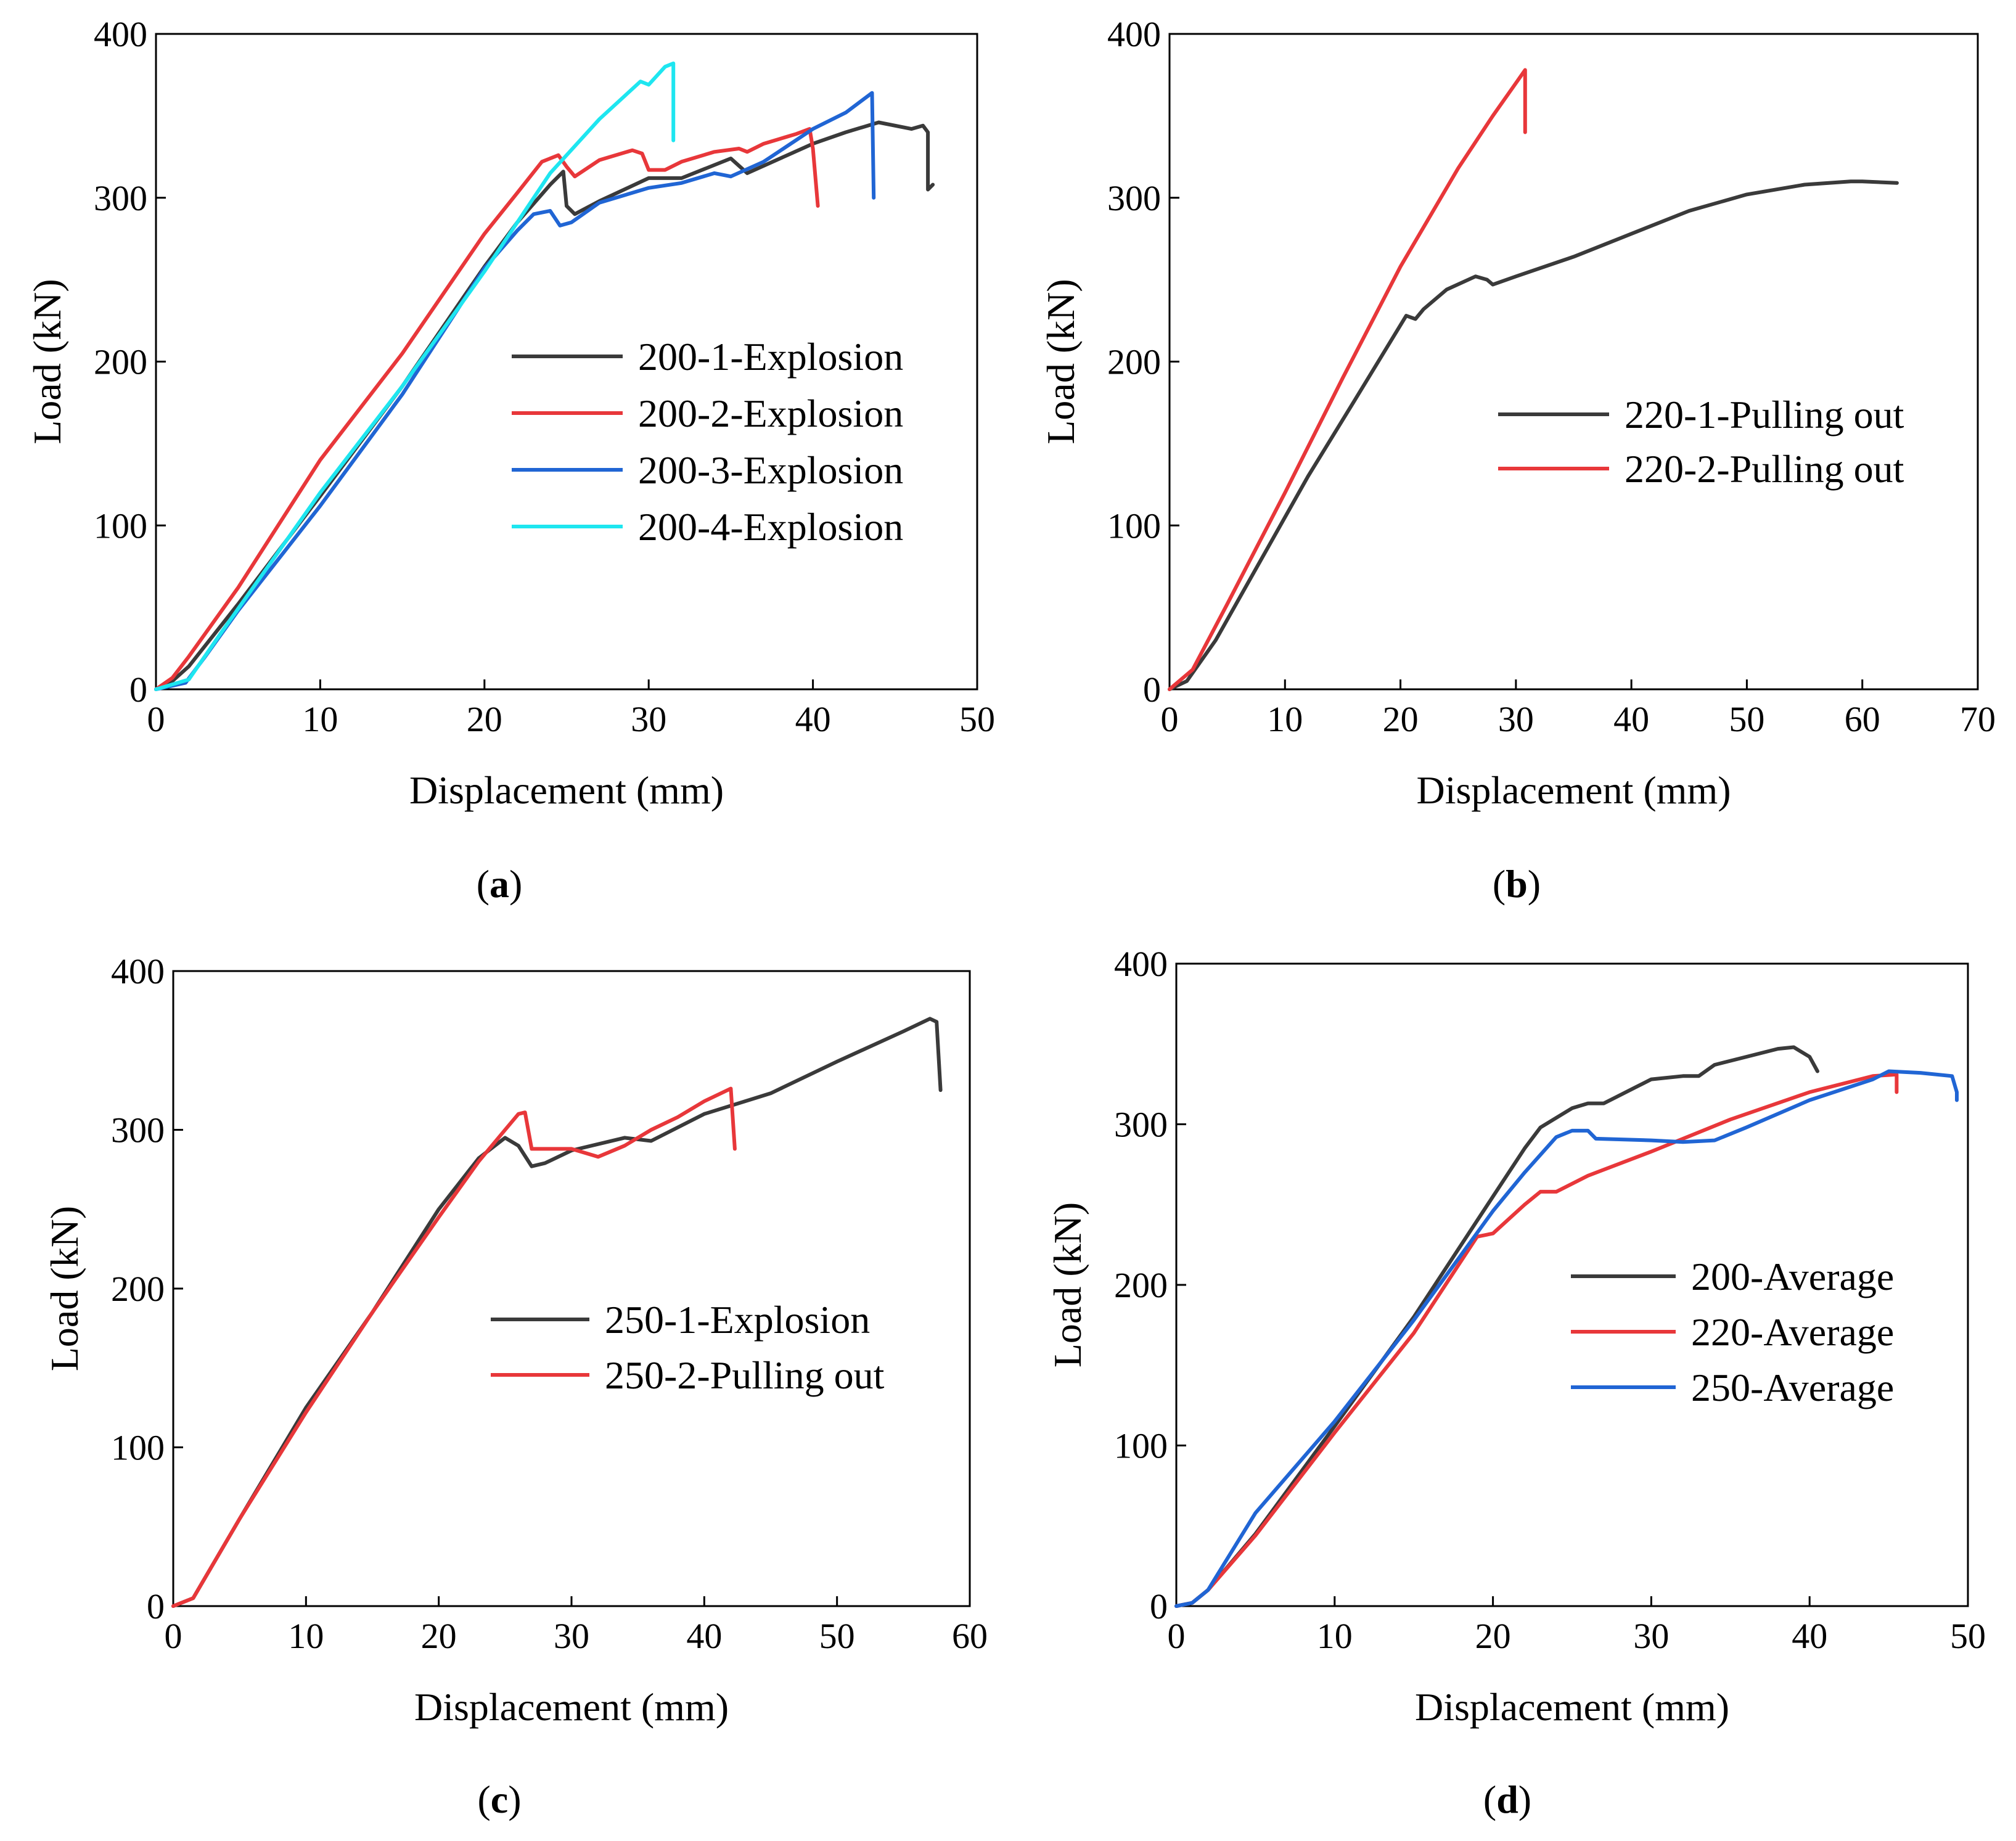  I want to click on legend-label: 250-Average, so click(1792, 1387).